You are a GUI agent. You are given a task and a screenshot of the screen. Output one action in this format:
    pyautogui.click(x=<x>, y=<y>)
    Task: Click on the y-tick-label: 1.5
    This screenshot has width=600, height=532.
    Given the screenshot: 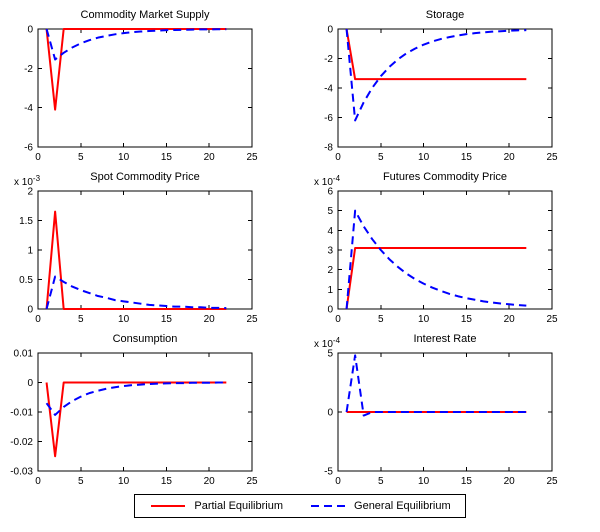 What is the action you would take?
    pyautogui.click(x=26, y=221)
    